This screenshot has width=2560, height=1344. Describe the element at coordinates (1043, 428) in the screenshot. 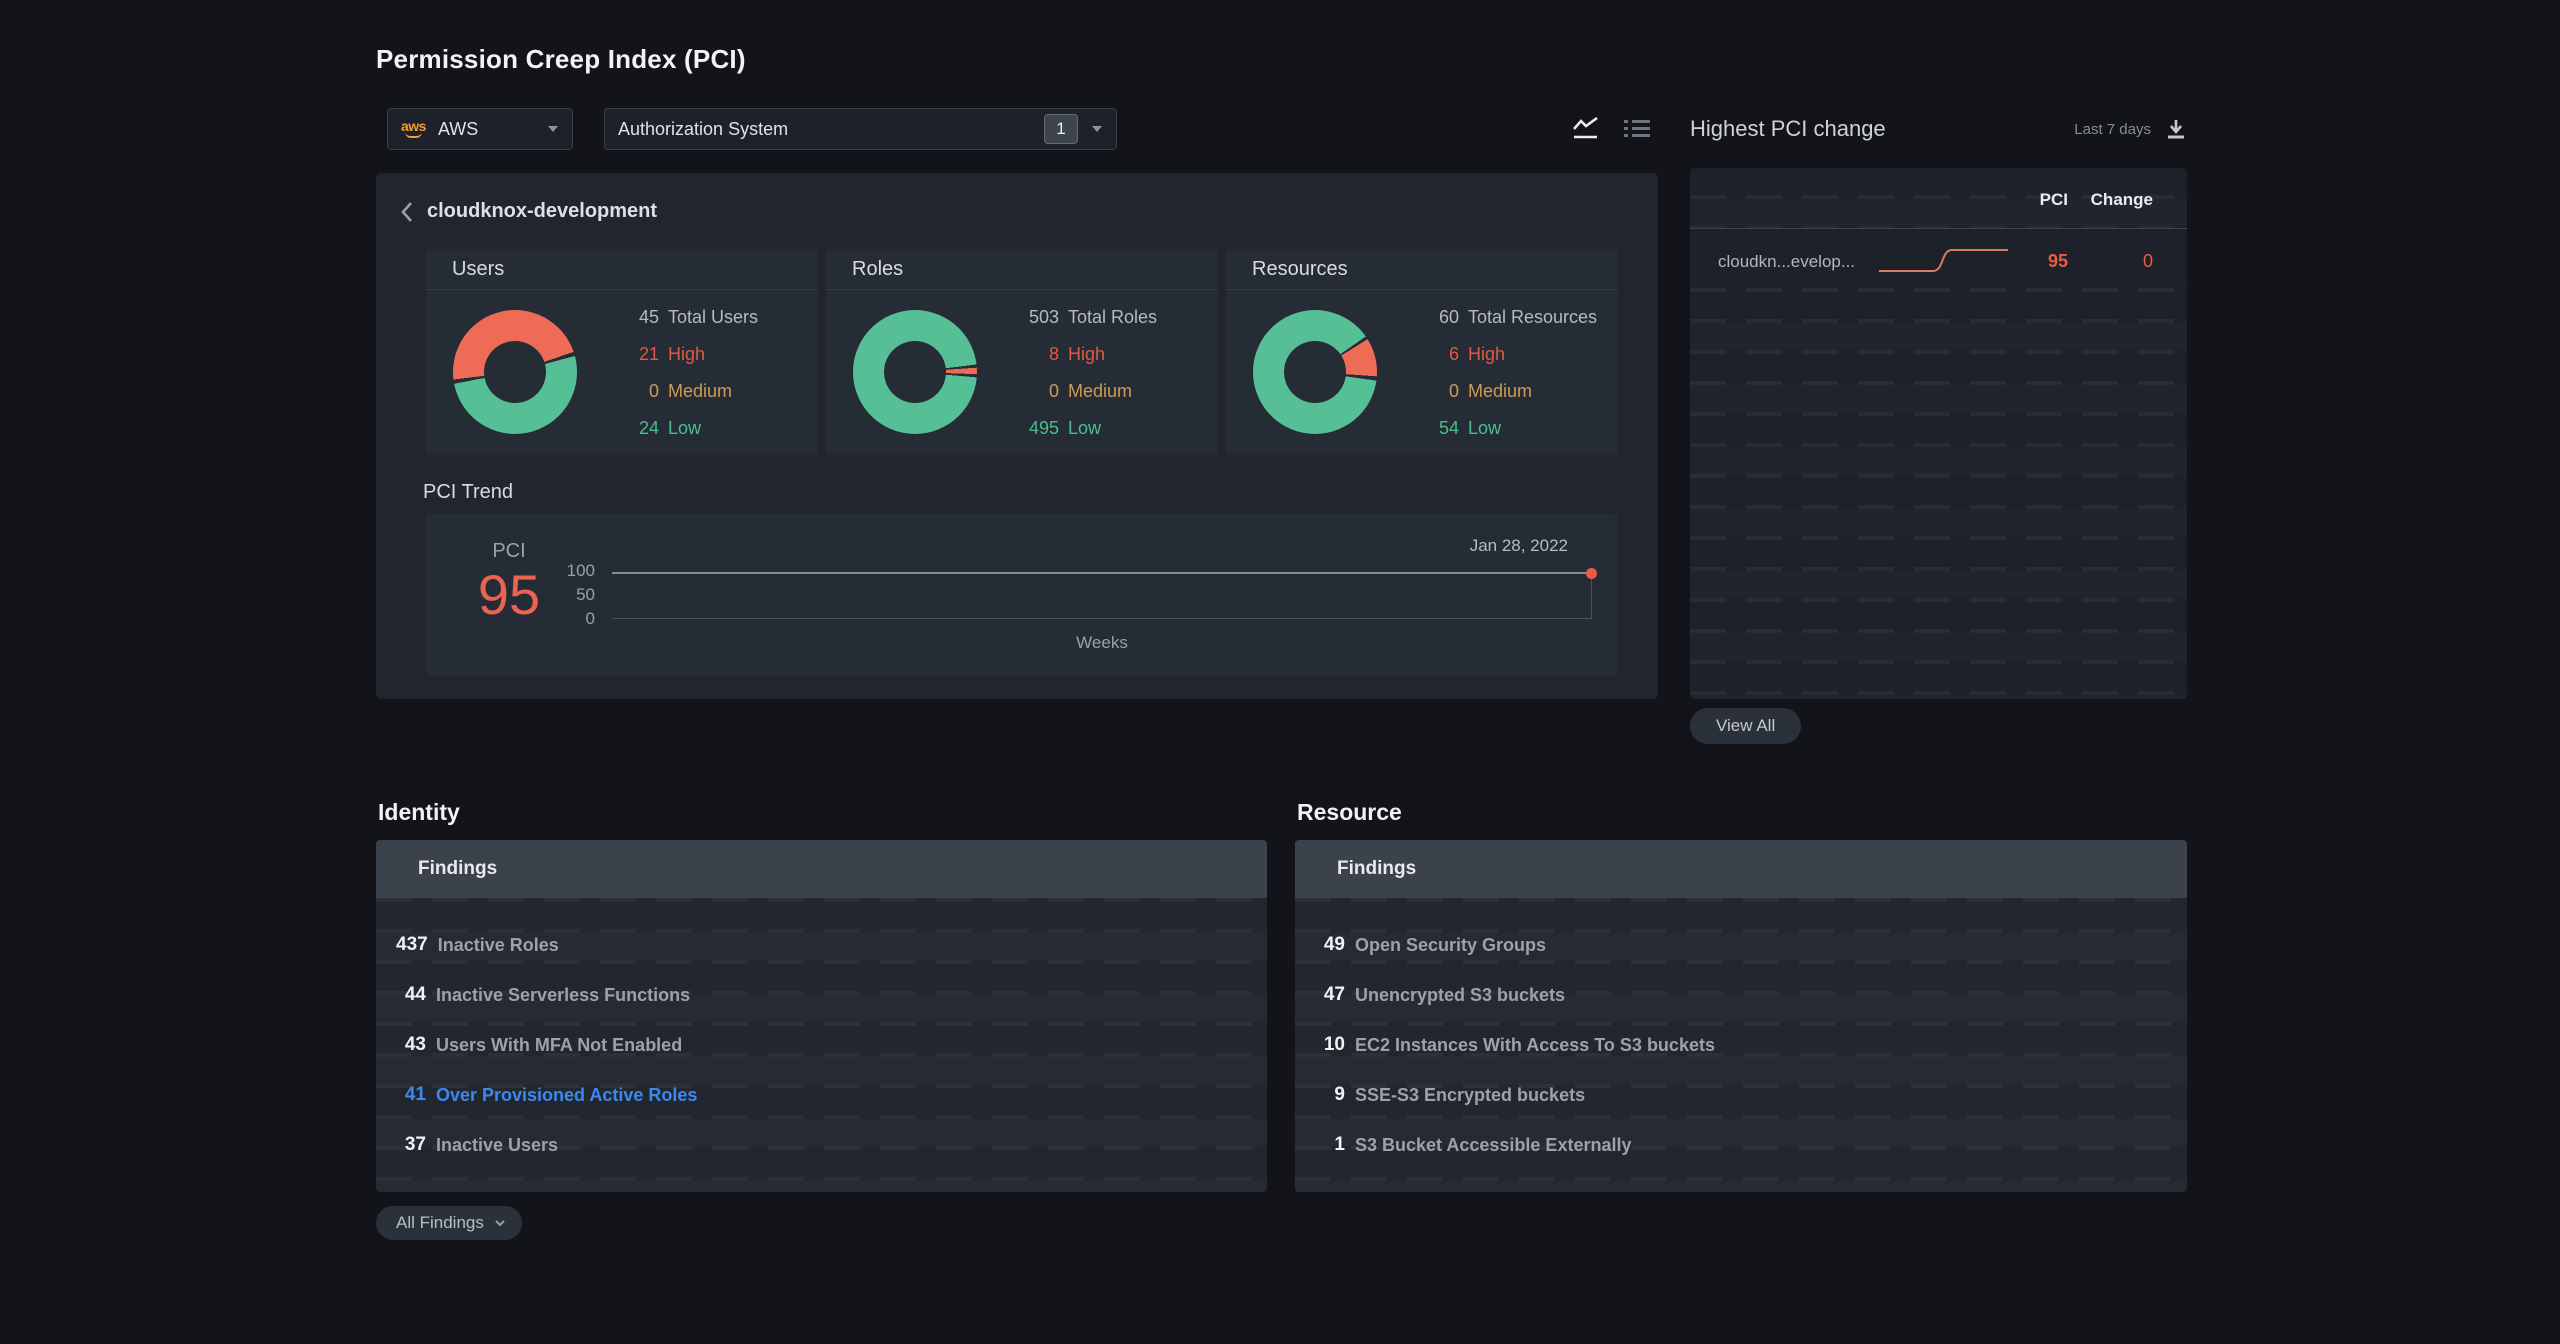

I see `stat-count: 495` at that location.